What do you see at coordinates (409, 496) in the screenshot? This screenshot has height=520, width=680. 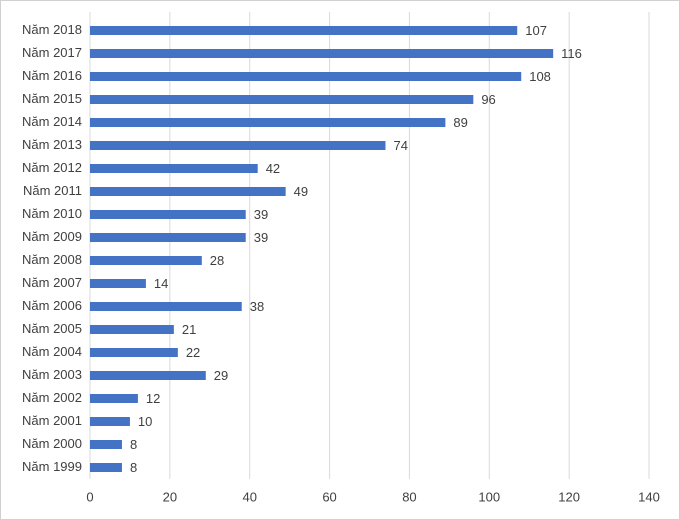 I see `x-tick-label: 80` at bounding box center [409, 496].